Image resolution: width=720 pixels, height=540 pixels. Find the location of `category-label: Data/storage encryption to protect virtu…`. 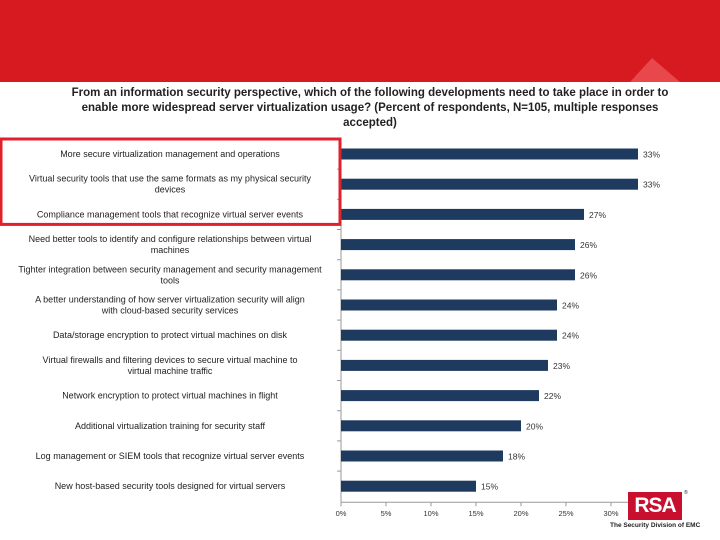

category-label: Data/storage encryption to protect virtu… is located at coordinates (170, 335).